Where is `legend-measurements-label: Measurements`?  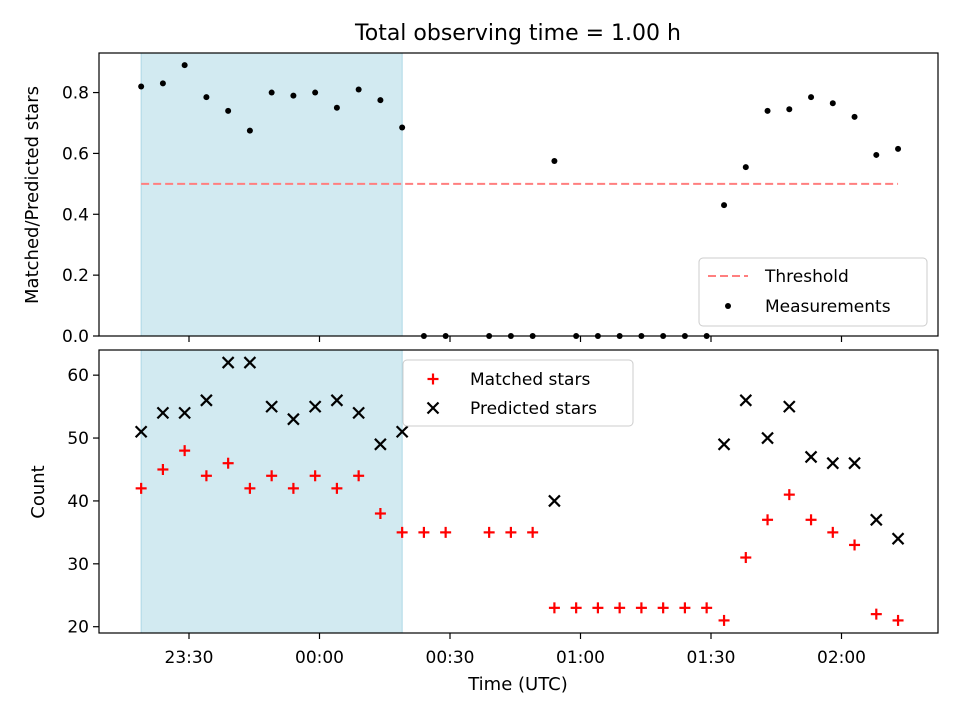
legend-measurements-label: Measurements is located at coordinates (828, 307).